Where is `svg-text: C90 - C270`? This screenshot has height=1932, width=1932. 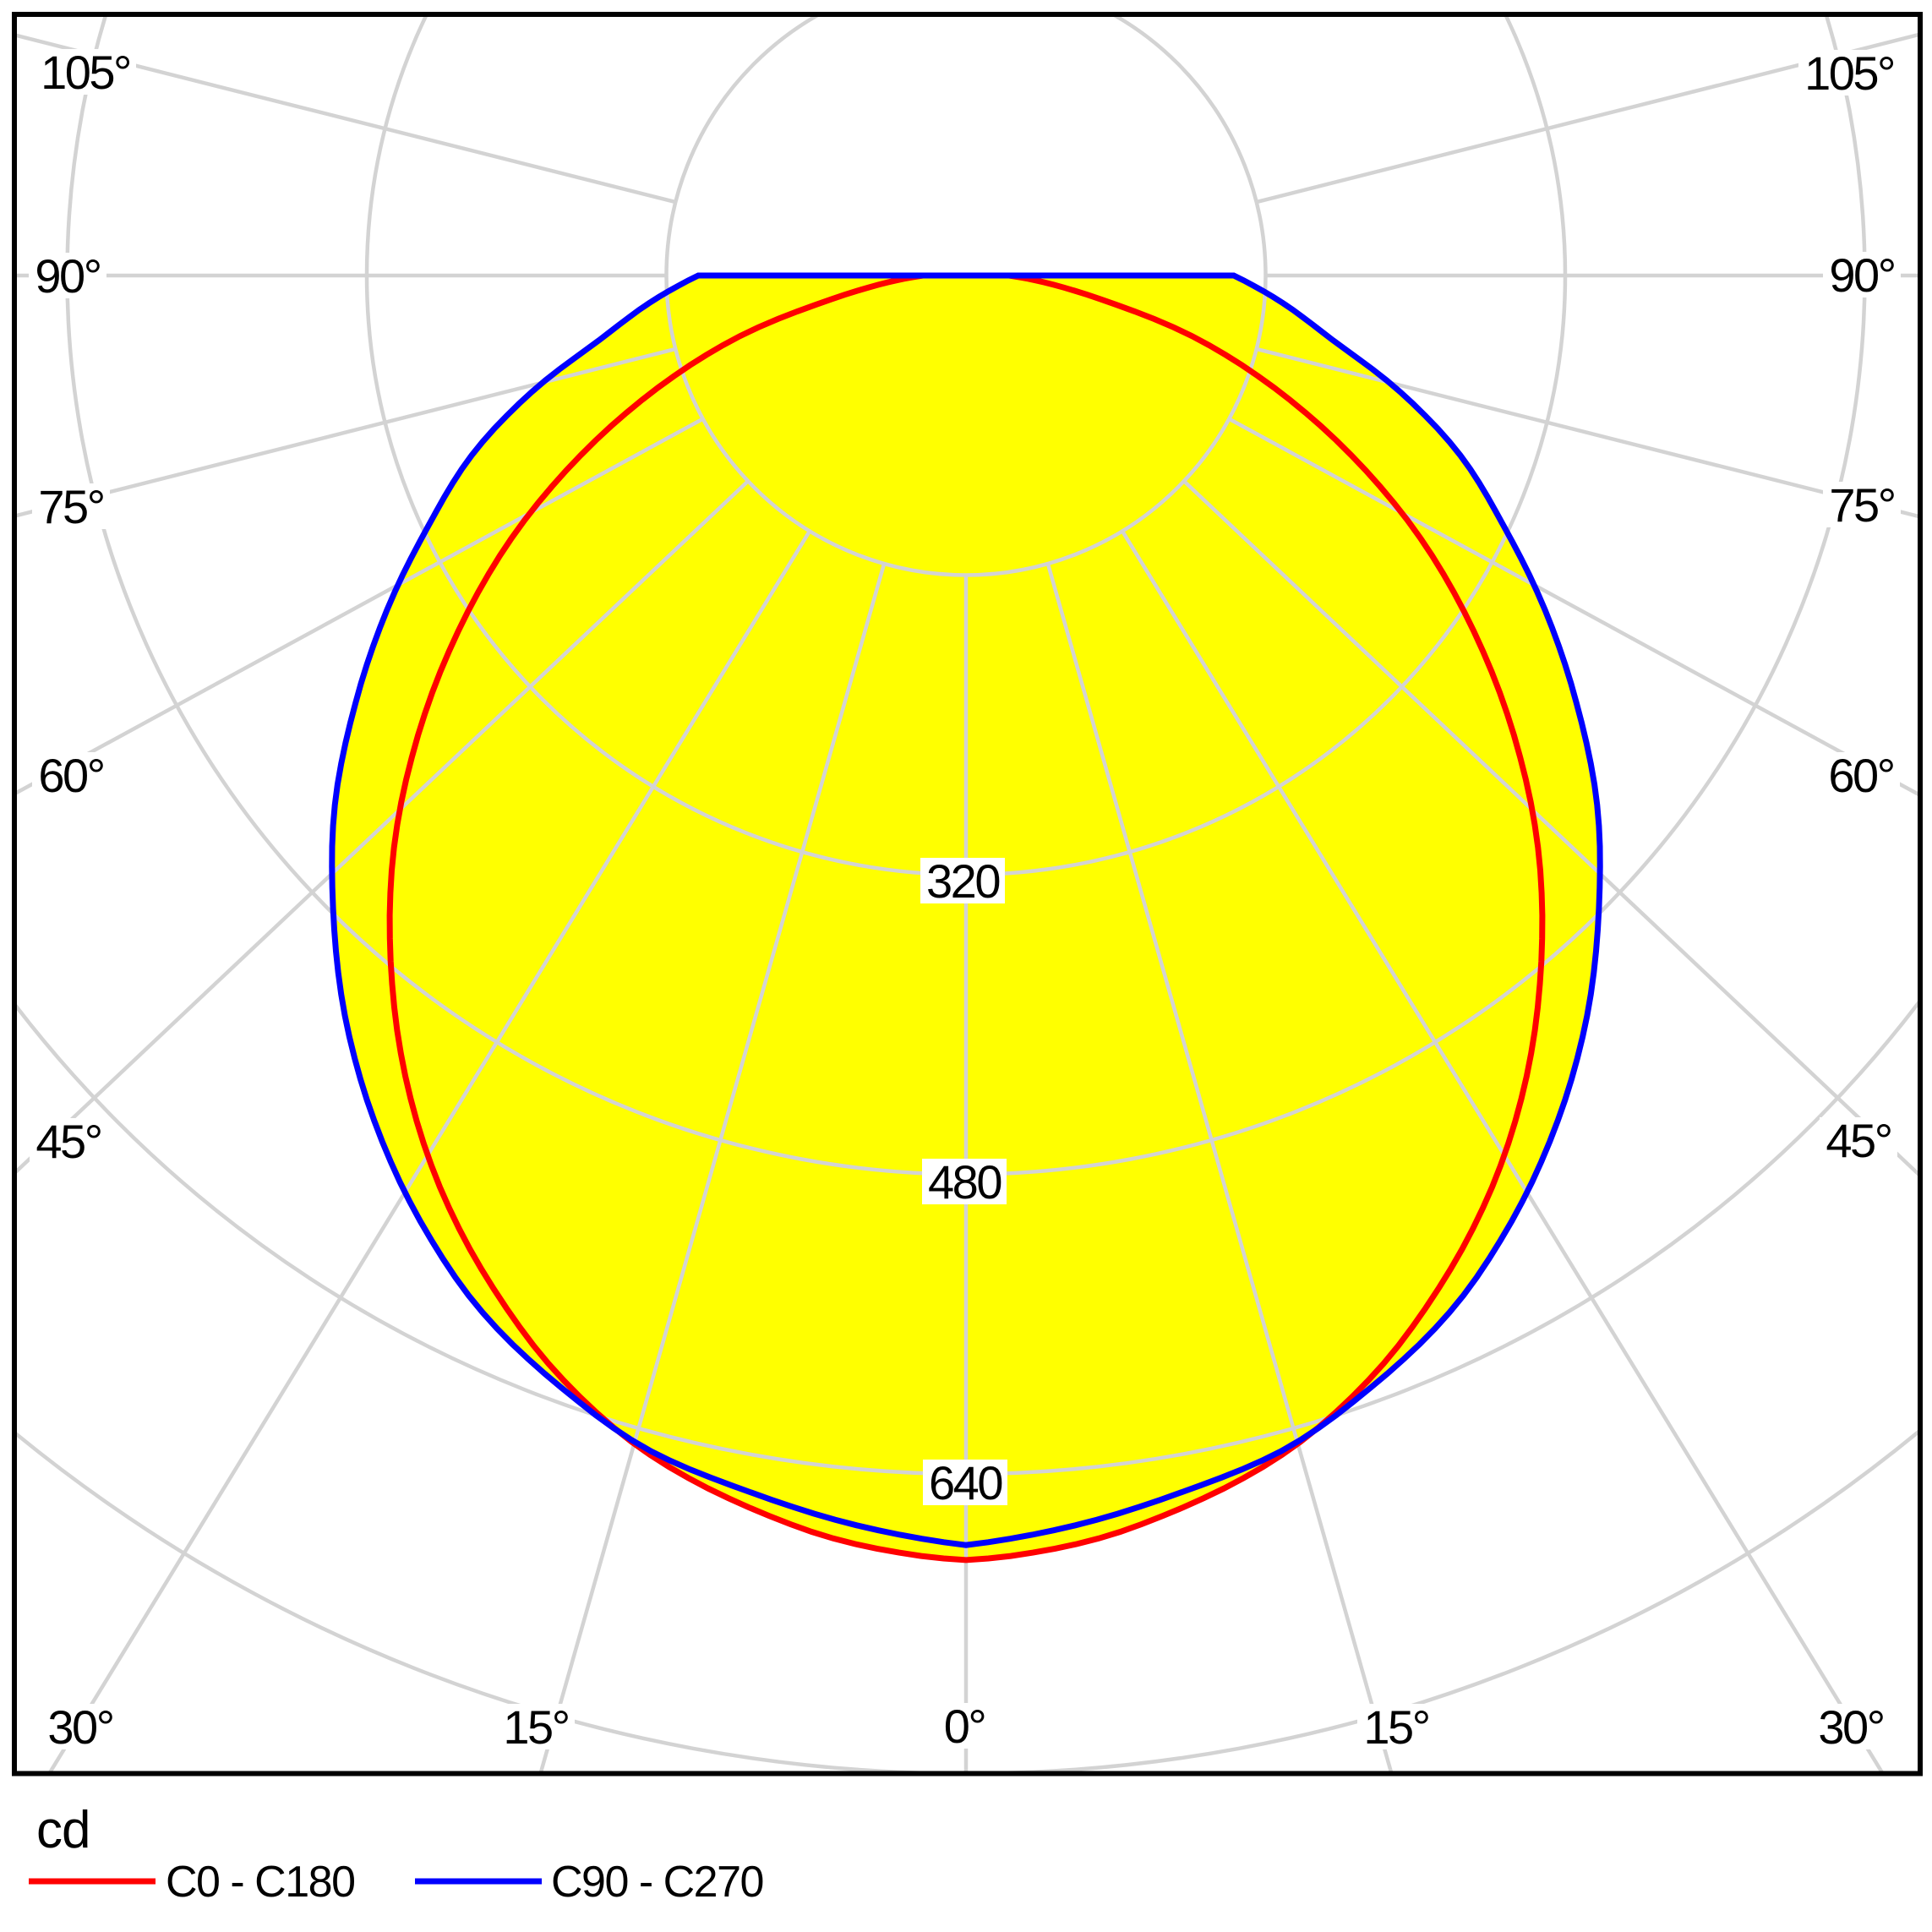
svg-text: C90 - C270 is located at coordinates (657, 1882).